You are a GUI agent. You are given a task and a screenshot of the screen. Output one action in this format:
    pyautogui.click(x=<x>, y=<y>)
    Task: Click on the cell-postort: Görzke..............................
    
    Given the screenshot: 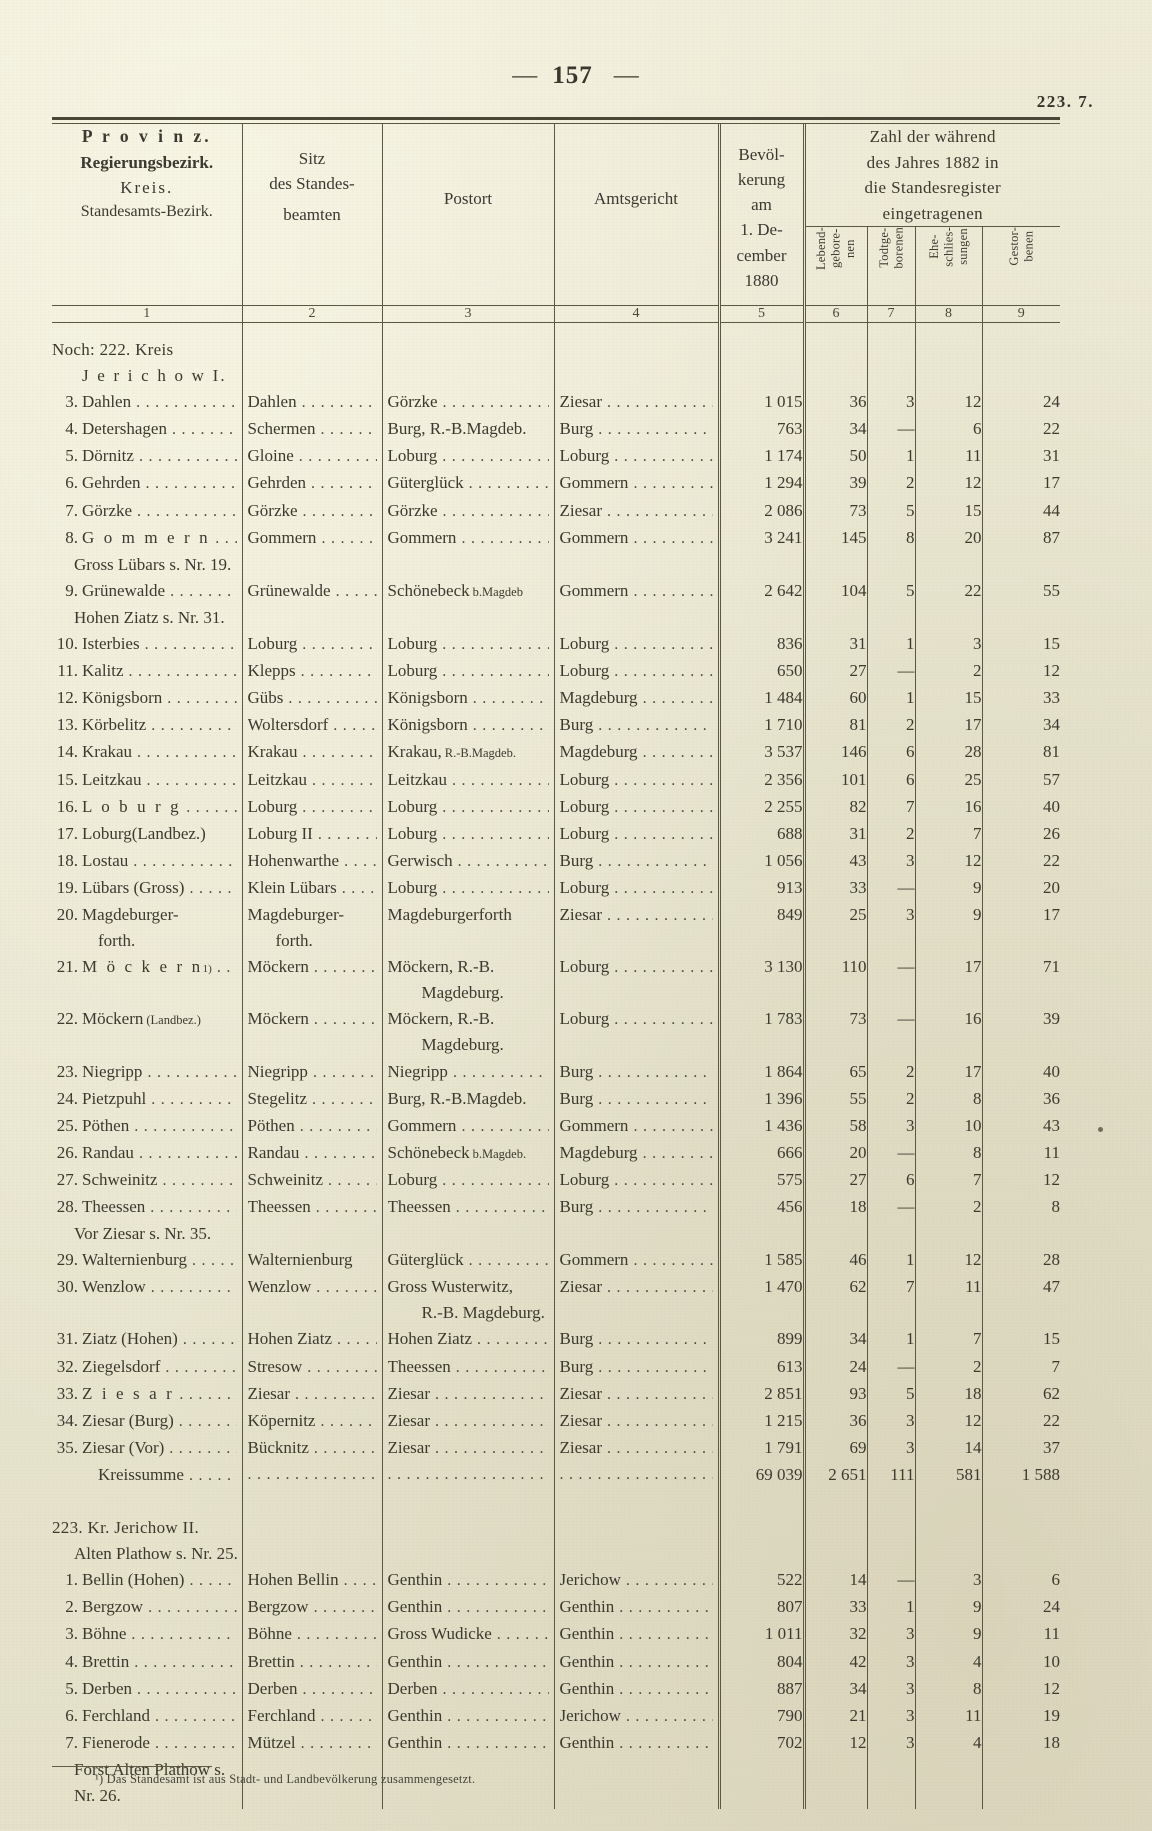 What is the action you would take?
    pyautogui.click(x=468, y=403)
    